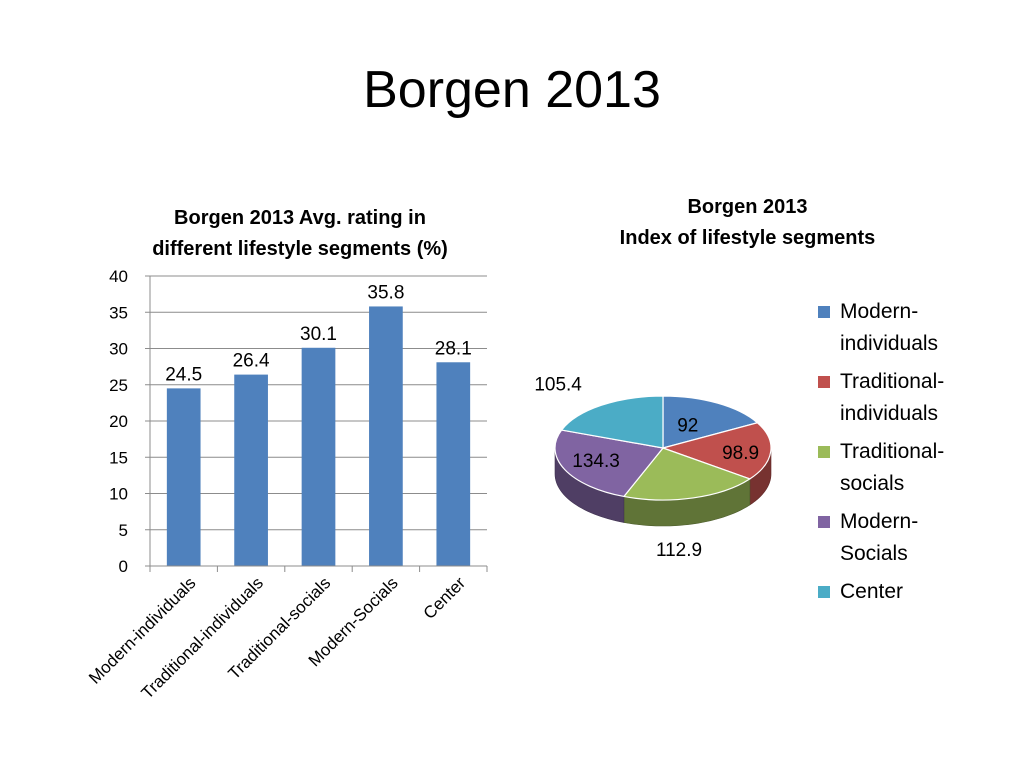 This screenshot has width=1024, height=768. Describe the element at coordinates (251, 470) in the screenshot. I see `bar-traditional-individuals` at that location.